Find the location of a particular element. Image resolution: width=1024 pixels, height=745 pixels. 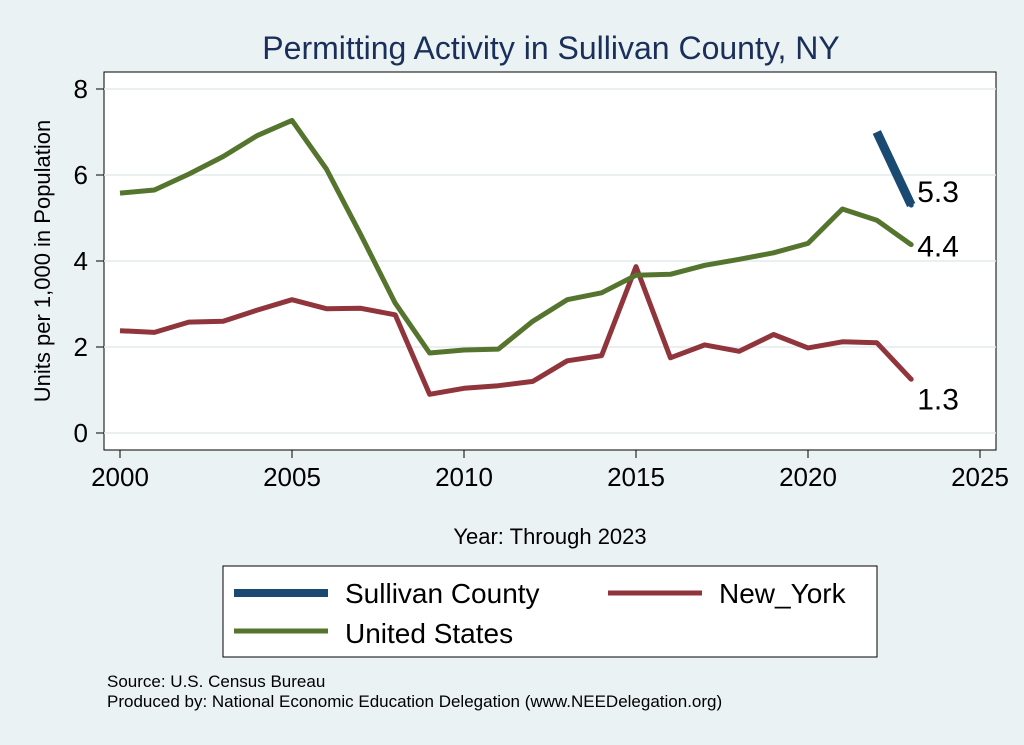

y-tick-label: 0 is located at coordinates (81, 433).